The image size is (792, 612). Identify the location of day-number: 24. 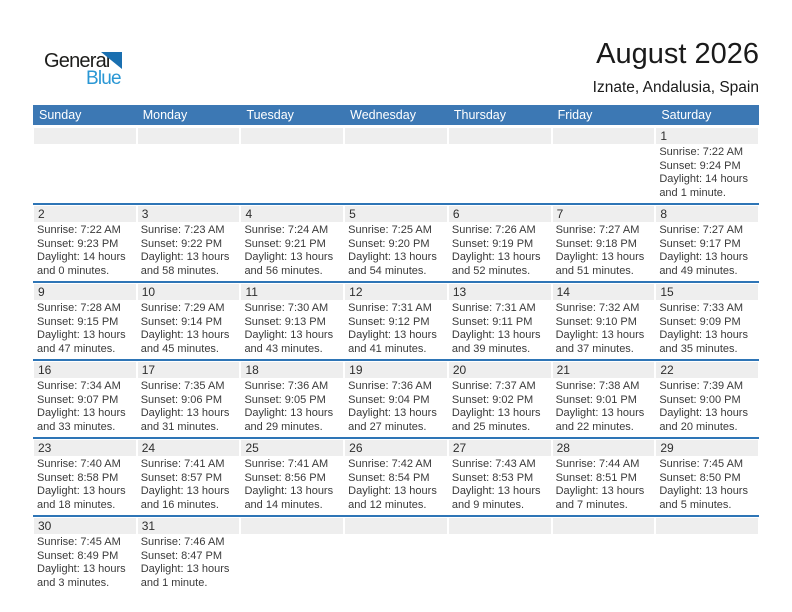
(188, 448).